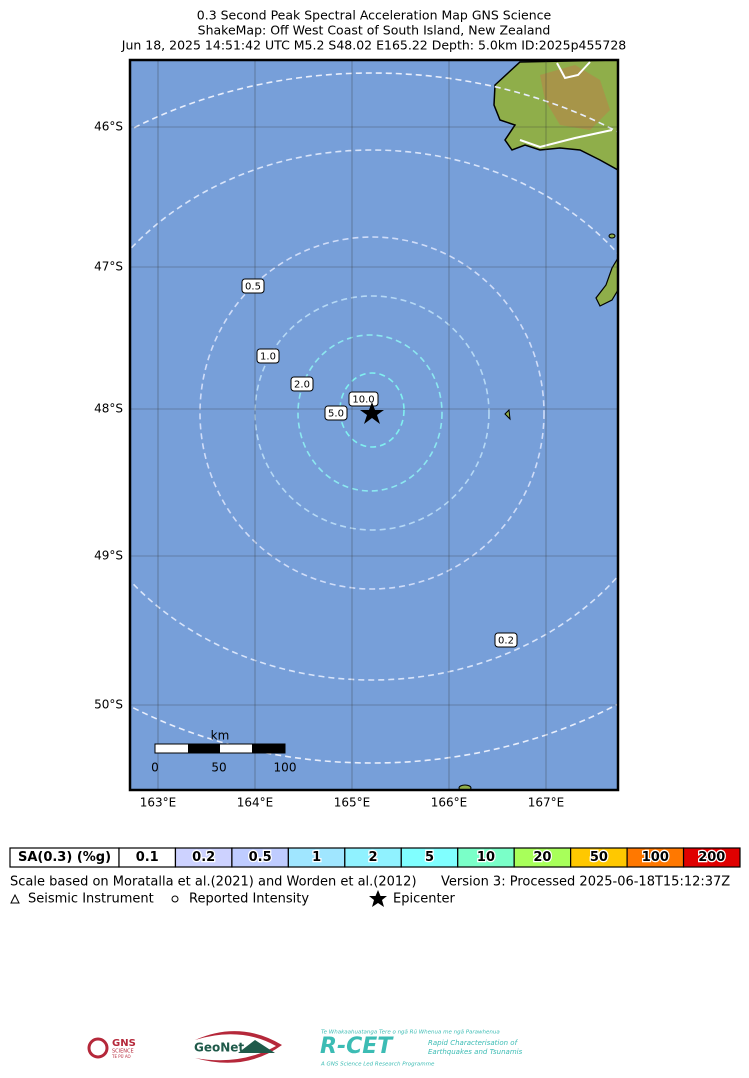  I want to click on gns-logo: GNS SCIENCE TE PŪ AO, so click(111, 1048).